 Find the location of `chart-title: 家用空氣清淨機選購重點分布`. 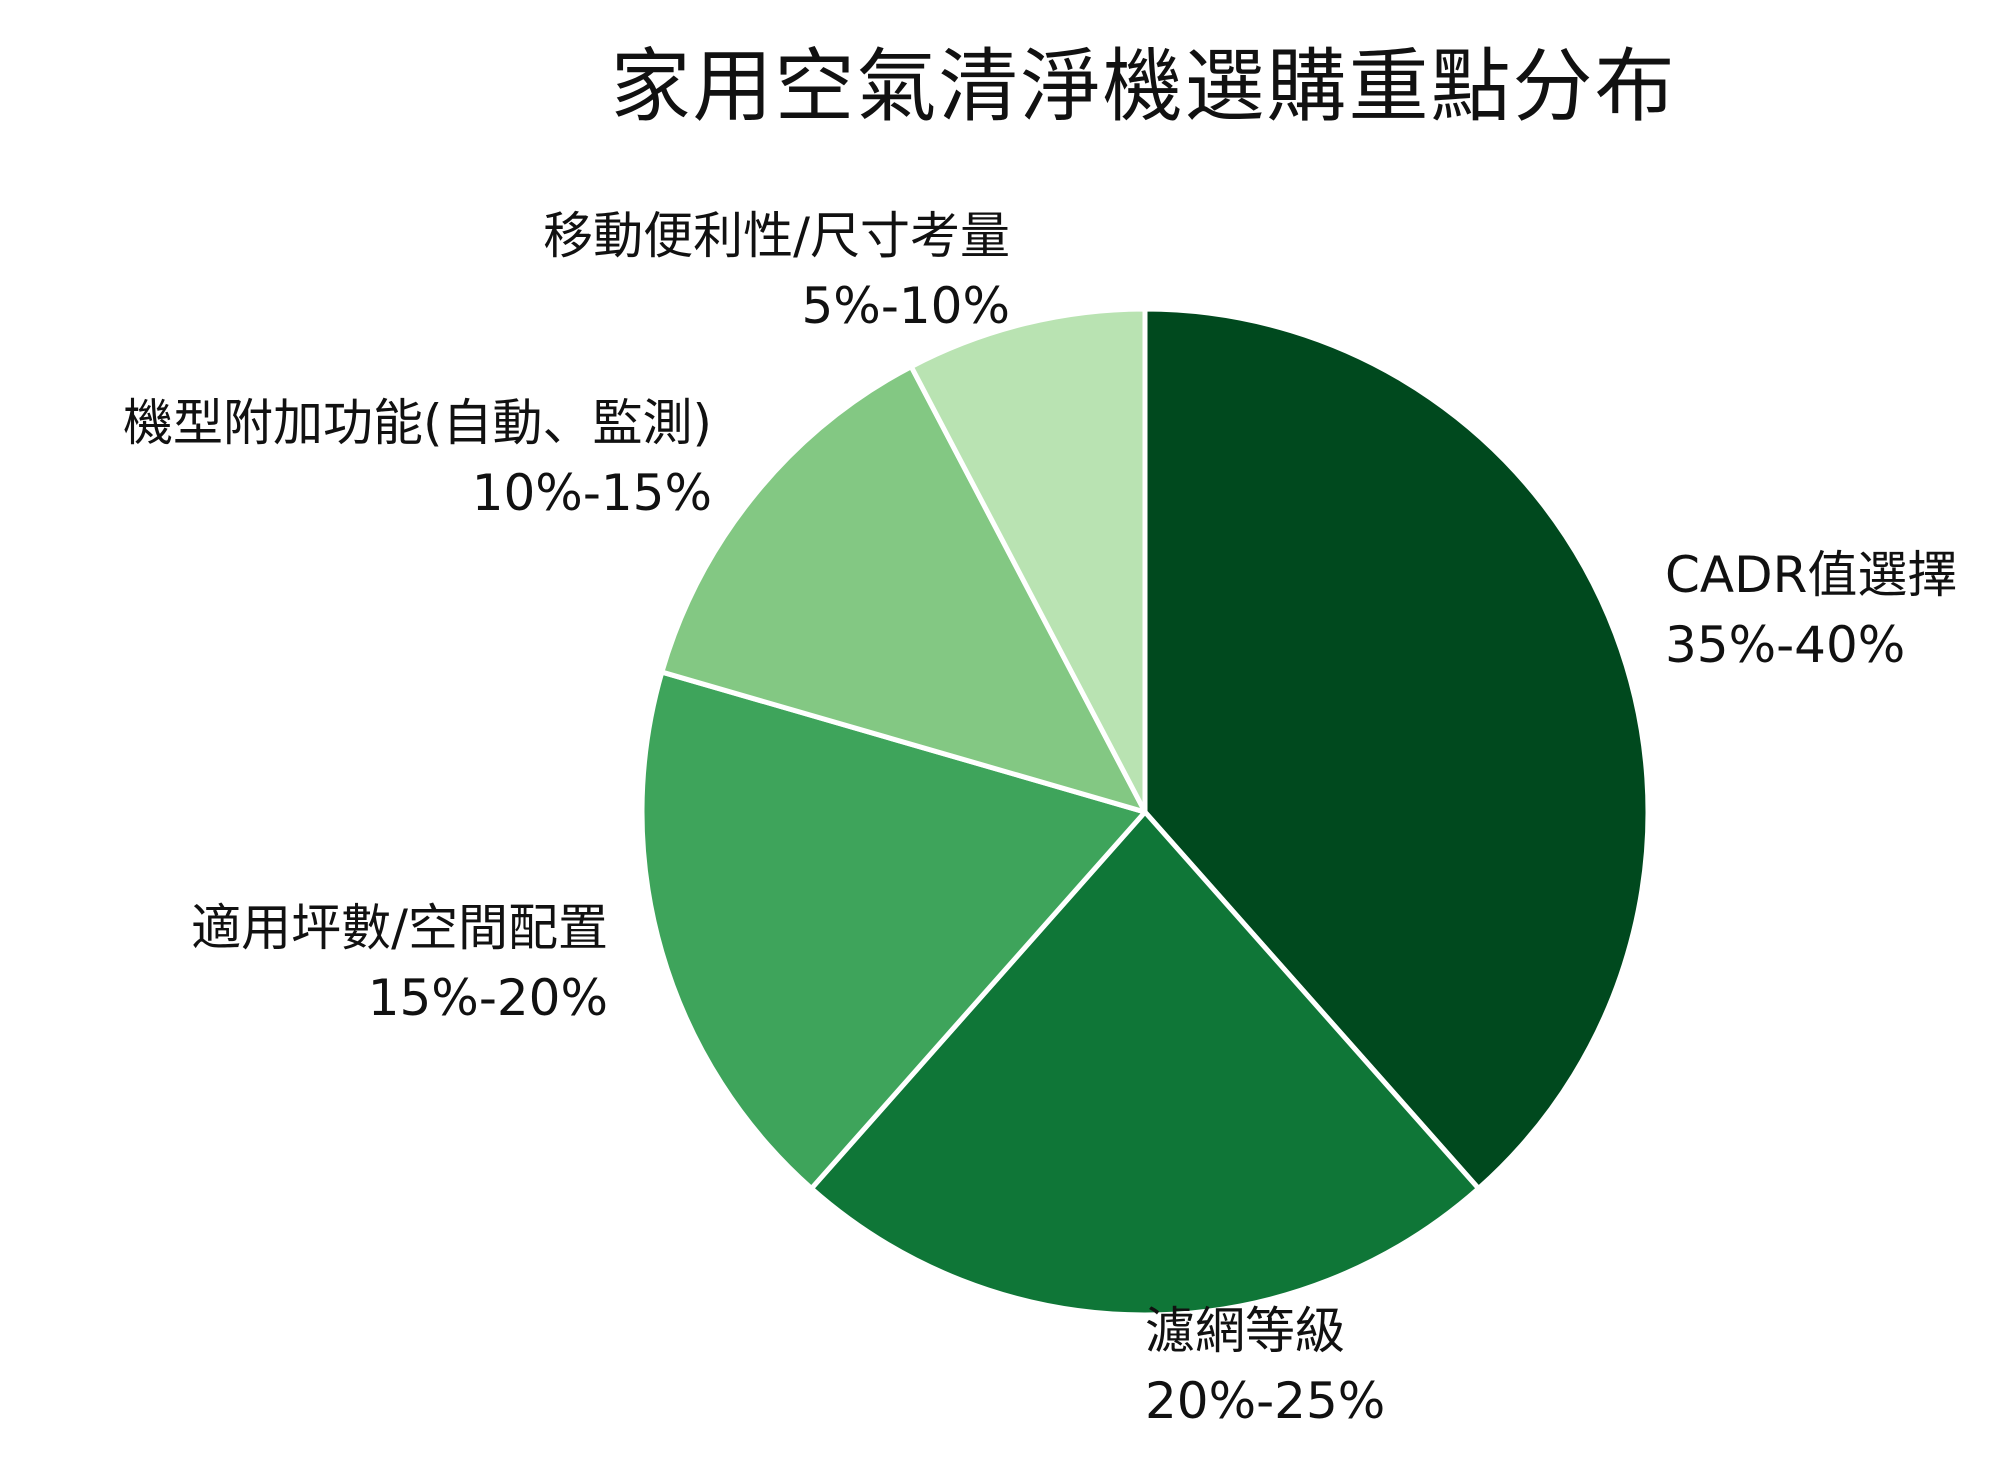

chart-title: 家用空氣清淨機選購重點分布 is located at coordinates (1143, 86).